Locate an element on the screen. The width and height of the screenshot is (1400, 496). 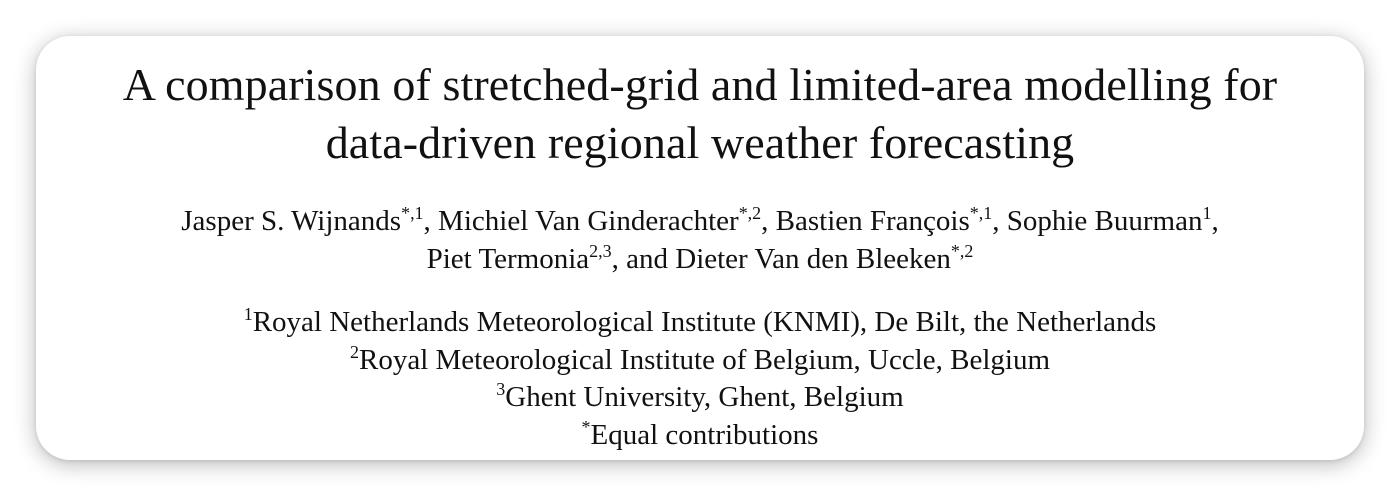
affiliation-mark: 2 is located at coordinates (354, 351).